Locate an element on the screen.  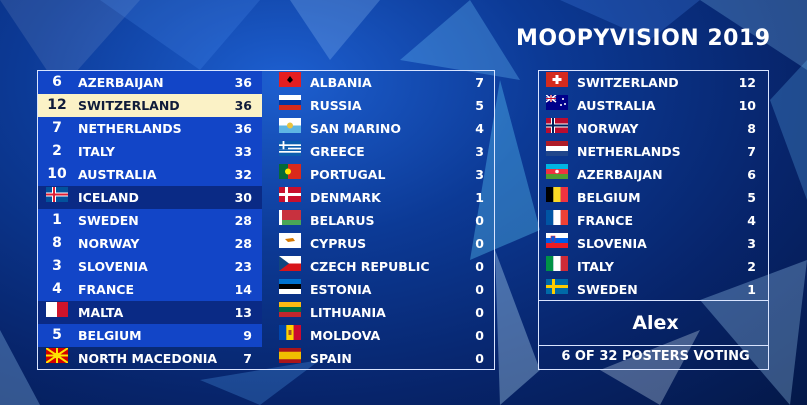
country-name: ICELAND is located at coordinates (108, 197).